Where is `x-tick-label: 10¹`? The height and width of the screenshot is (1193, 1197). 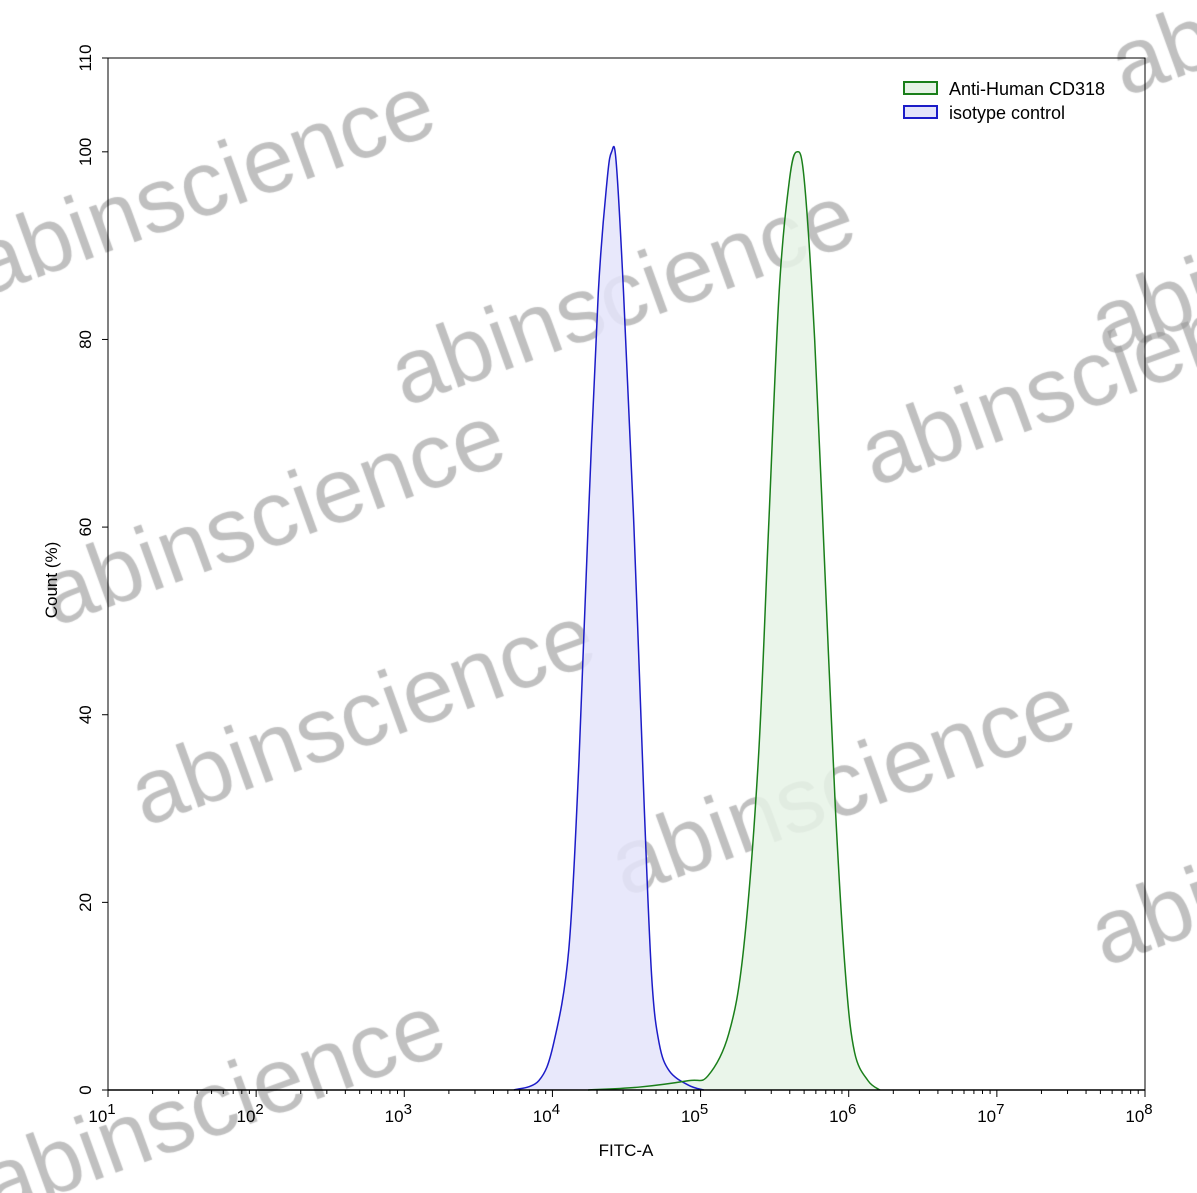
x-tick-label: 10¹ is located at coordinates (101, 1113).